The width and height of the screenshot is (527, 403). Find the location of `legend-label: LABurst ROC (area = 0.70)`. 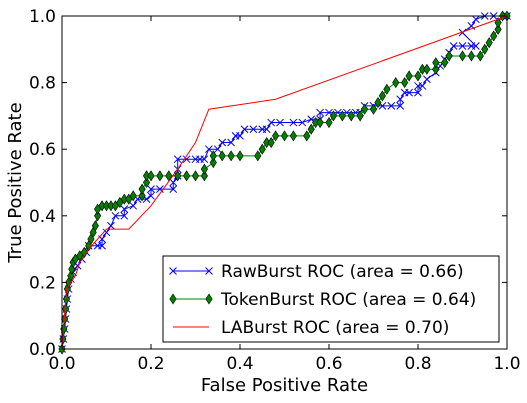

legend-label: LABurst ROC (area = 0.70) is located at coordinates (335, 328).